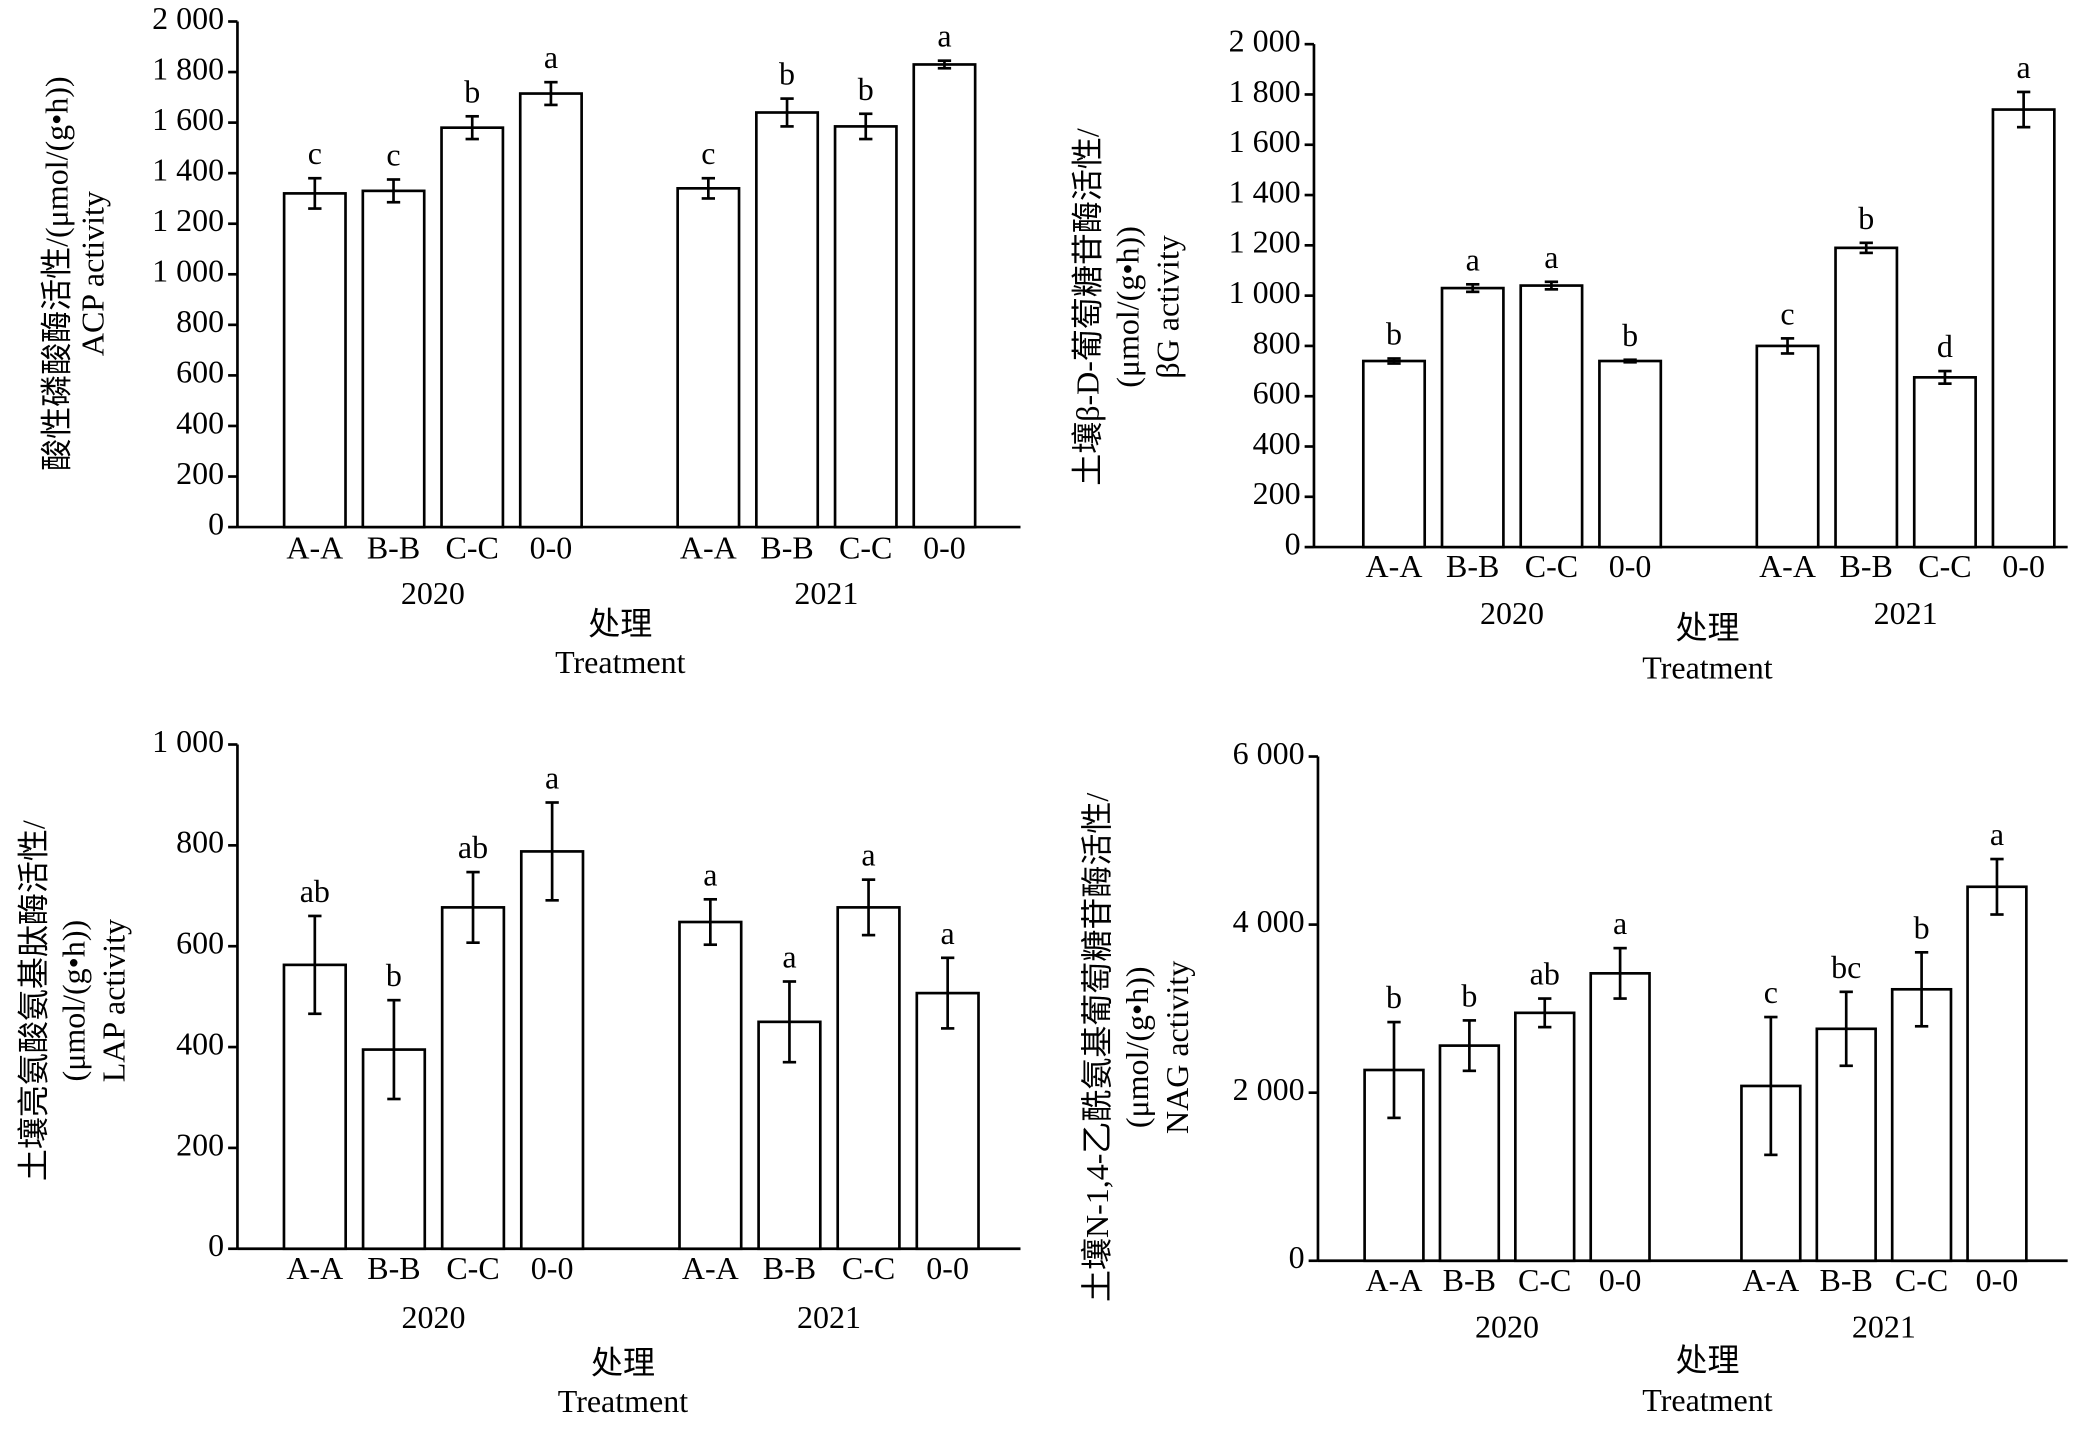  What do you see at coordinates (188, 119) in the screenshot?
I see `y-tick-label: 1 600` at bounding box center [188, 119].